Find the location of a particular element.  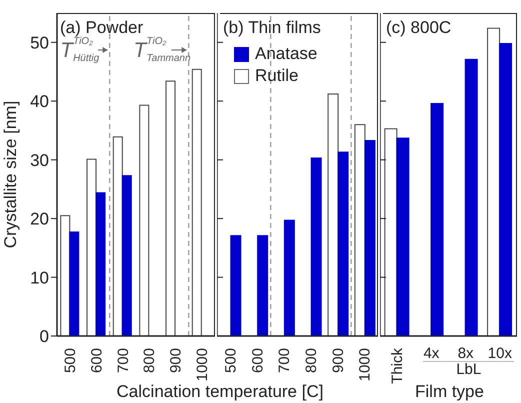

x-tick-label: 10x is located at coordinates (500, 353).